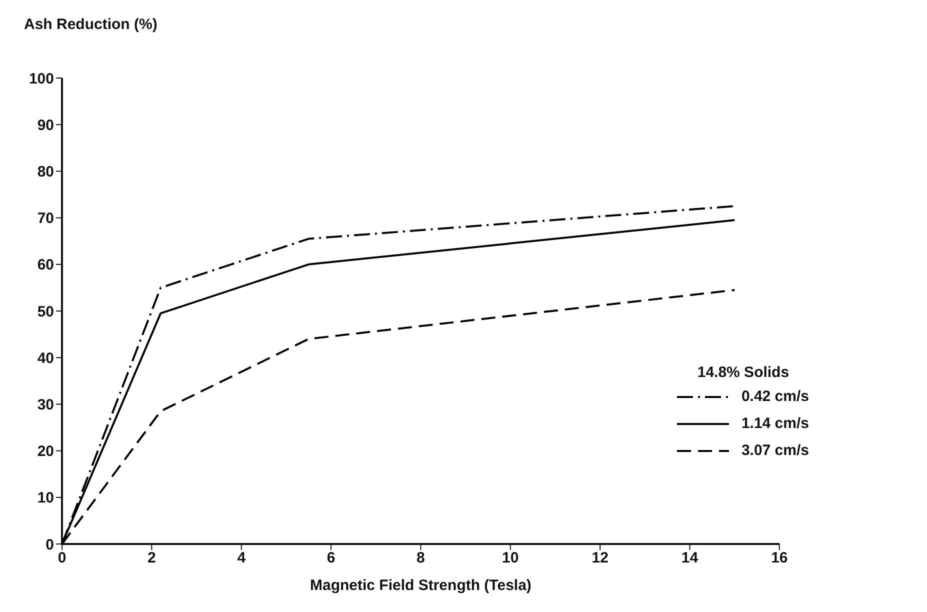 The width and height of the screenshot is (927, 612). What do you see at coordinates (45, 125) in the screenshot?
I see `y-tick-label: 90` at bounding box center [45, 125].